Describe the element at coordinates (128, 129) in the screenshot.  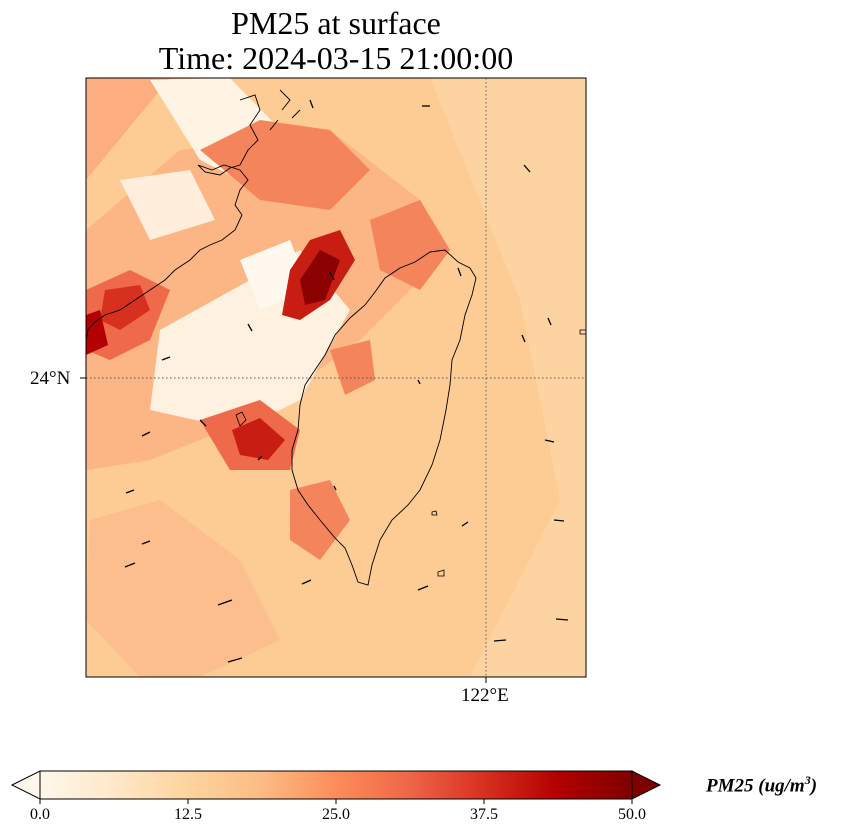
I see `pm25-field-nw` at that location.